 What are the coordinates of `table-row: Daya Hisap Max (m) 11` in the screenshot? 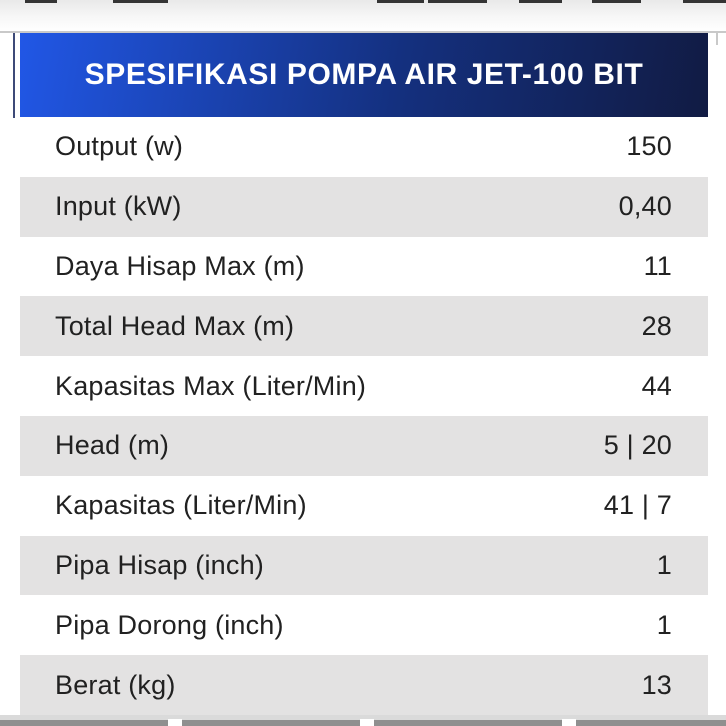 It's located at (364, 266).